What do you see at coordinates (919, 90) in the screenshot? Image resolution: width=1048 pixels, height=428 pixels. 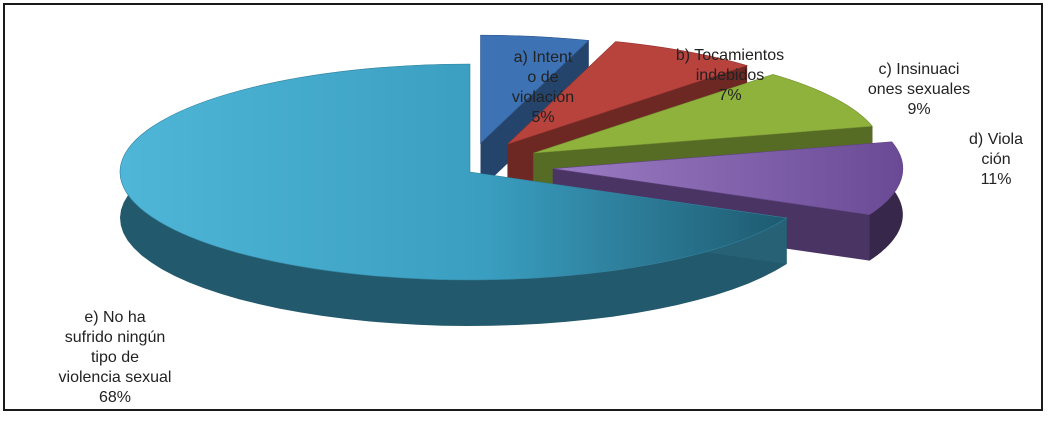 I see `slice-label-c: c) Insinuaci ones sexuales 9%` at bounding box center [919, 90].